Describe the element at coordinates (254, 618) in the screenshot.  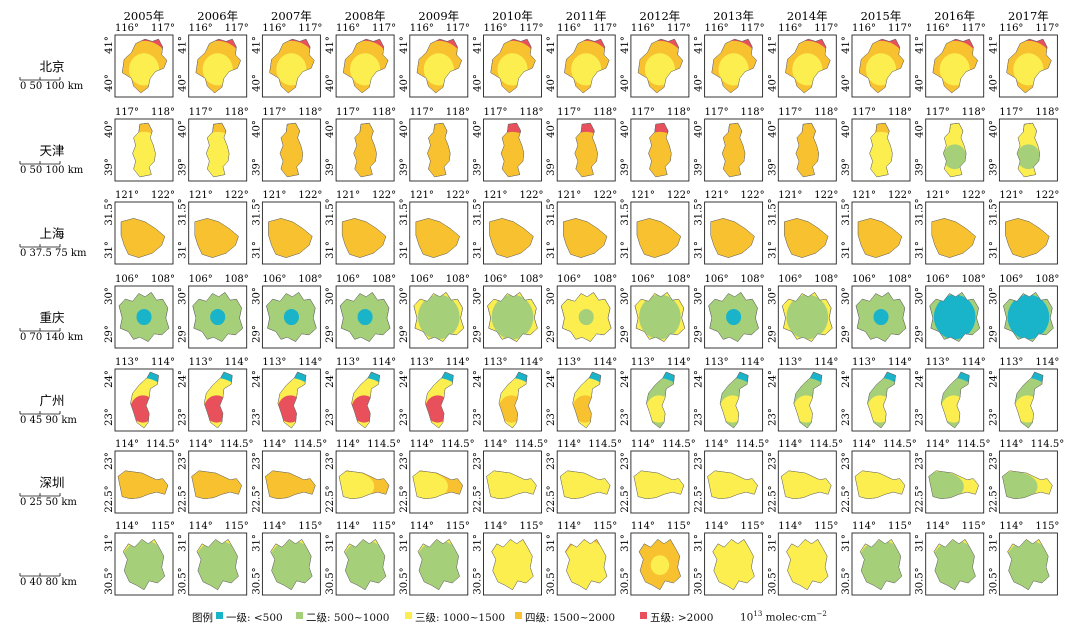
I see `legend-label-1: 一级: <500` at that location.